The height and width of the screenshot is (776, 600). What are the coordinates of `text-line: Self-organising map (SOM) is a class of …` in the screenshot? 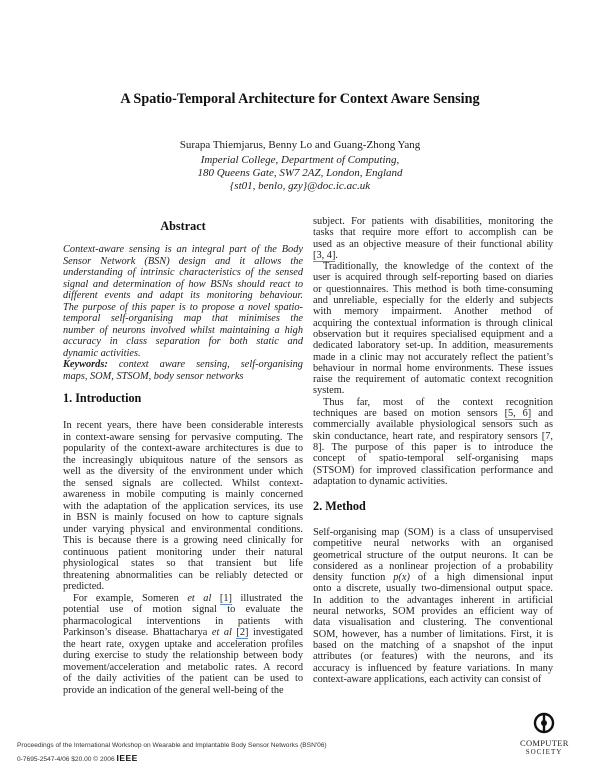 It's located at (433, 532).